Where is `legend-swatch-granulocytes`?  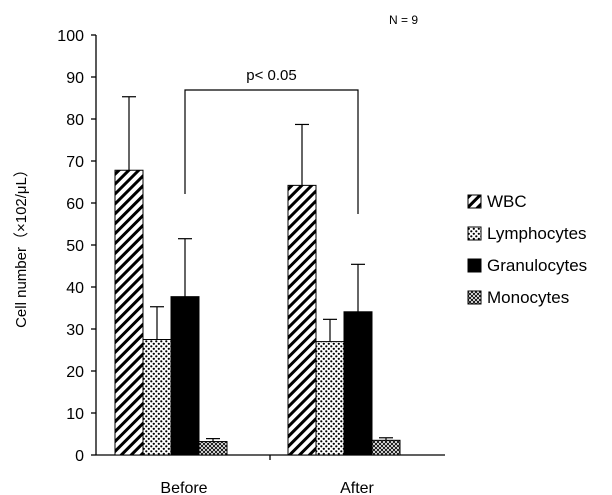
legend-swatch-granulocytes is located at coordinates (474, 265).